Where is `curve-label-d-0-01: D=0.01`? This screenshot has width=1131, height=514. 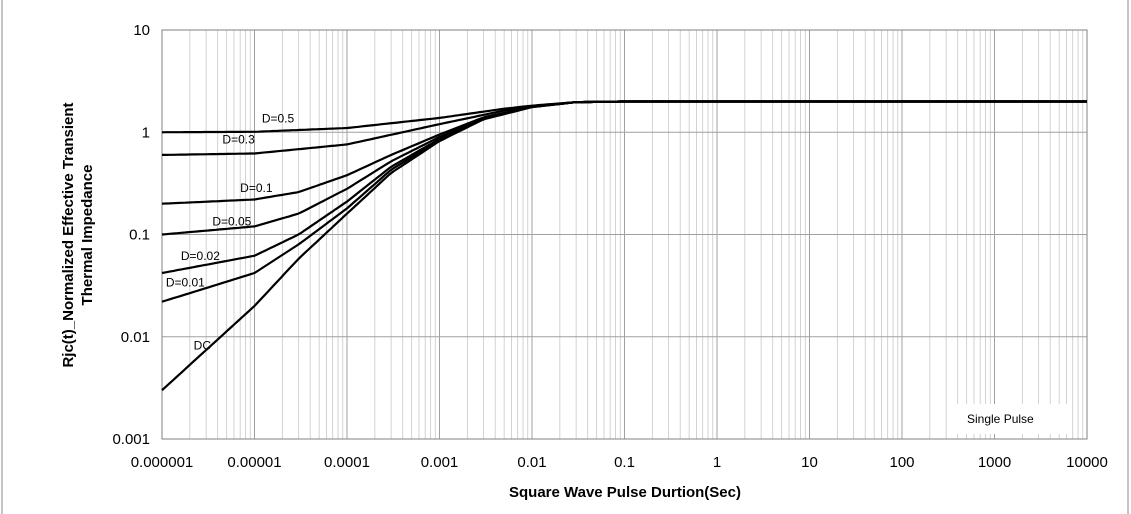
curve-label-d-0-01: D=0.01 is located at coordinates (185, 283).